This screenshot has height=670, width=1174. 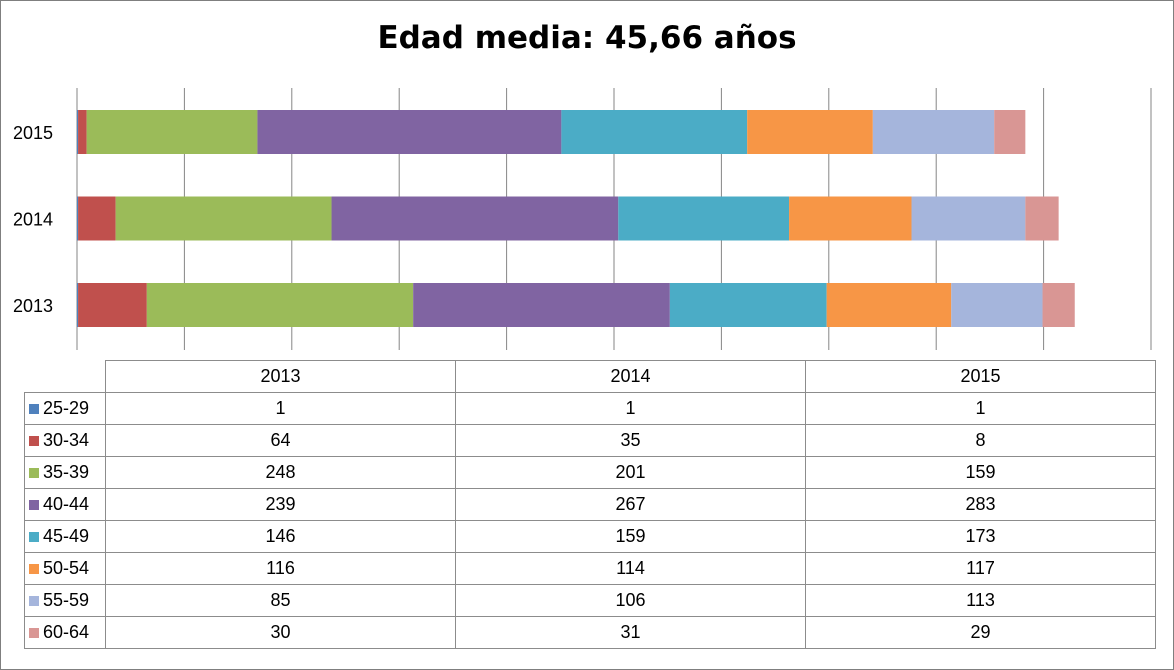 I want to click on chart-title: Edad media: 45,66 años, so click(x=587, y=38).